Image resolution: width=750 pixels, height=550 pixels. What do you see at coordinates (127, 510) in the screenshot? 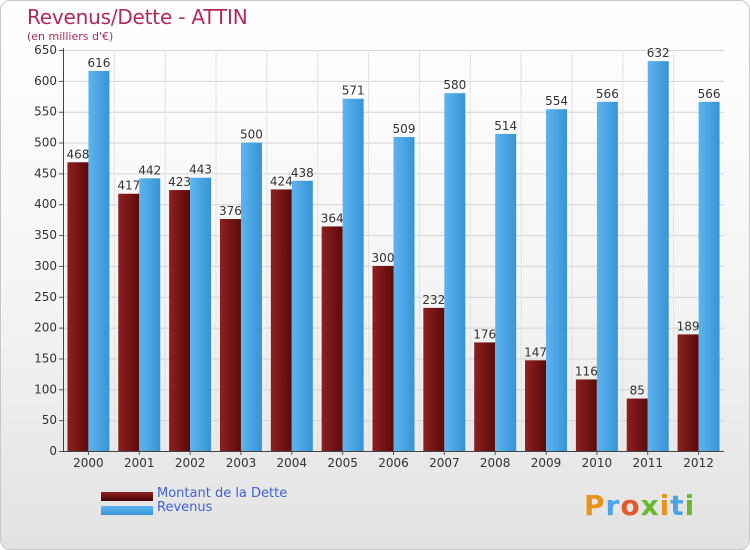
I see `legend-swatch-revenus` at bounding box center [127, 510].